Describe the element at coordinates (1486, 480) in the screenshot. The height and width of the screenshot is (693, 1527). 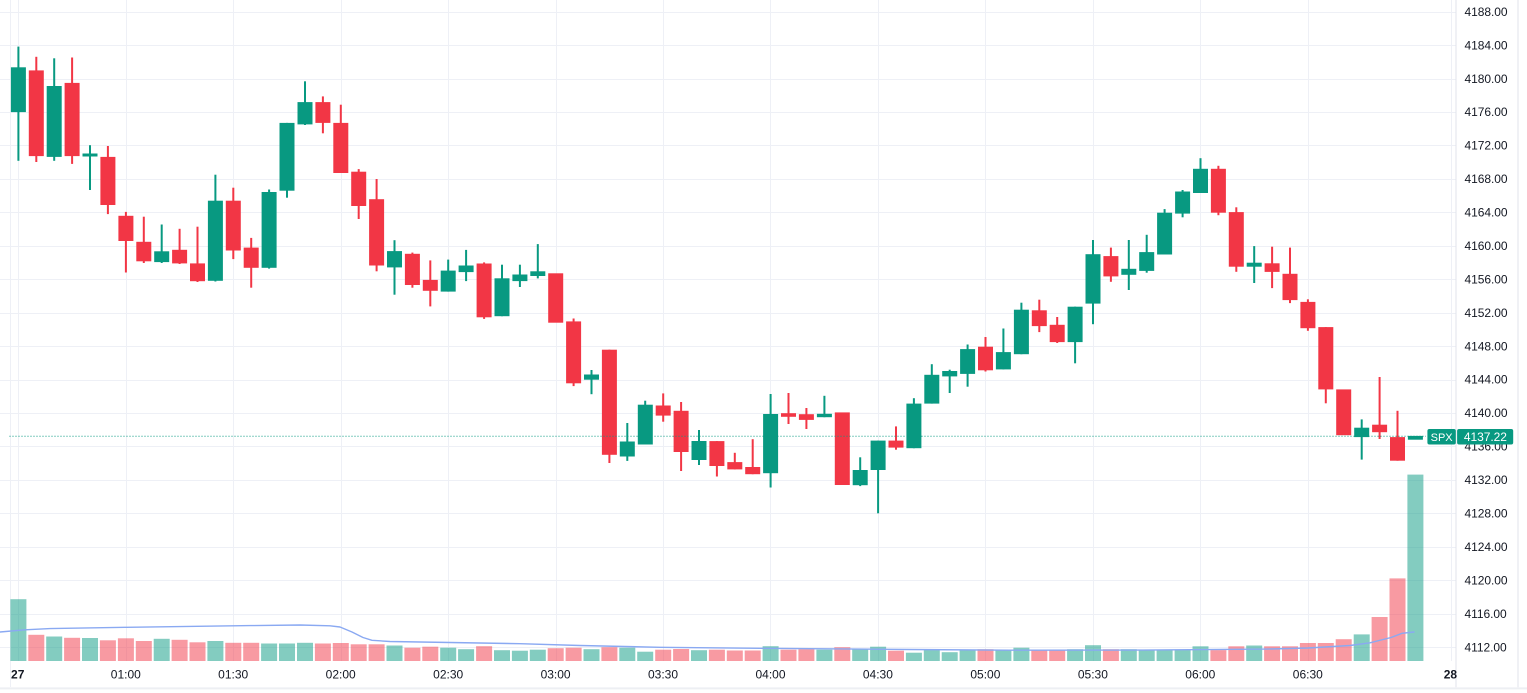
I see `svg-text: 4132.00` at that location.